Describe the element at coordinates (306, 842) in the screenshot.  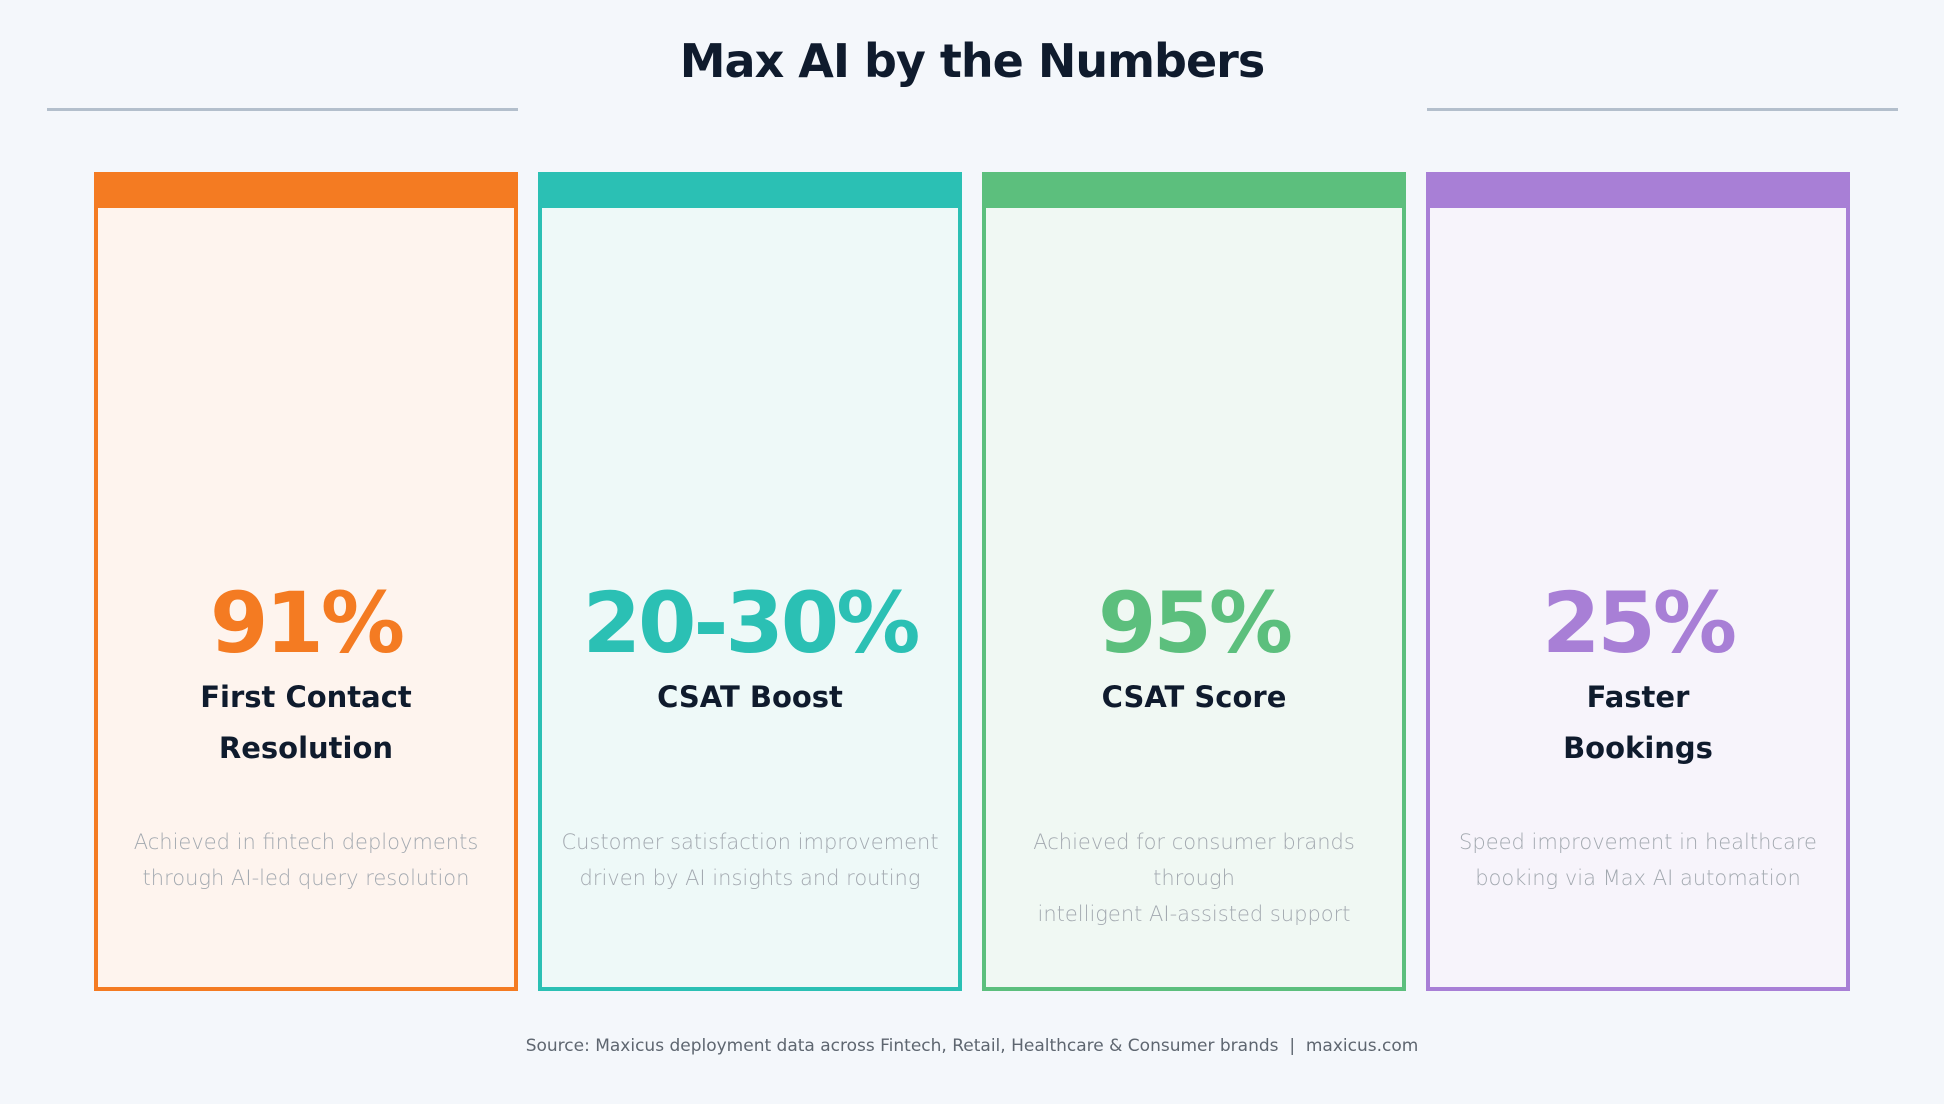
I see `desc-line: Achieved in fintech deployments` at that location.